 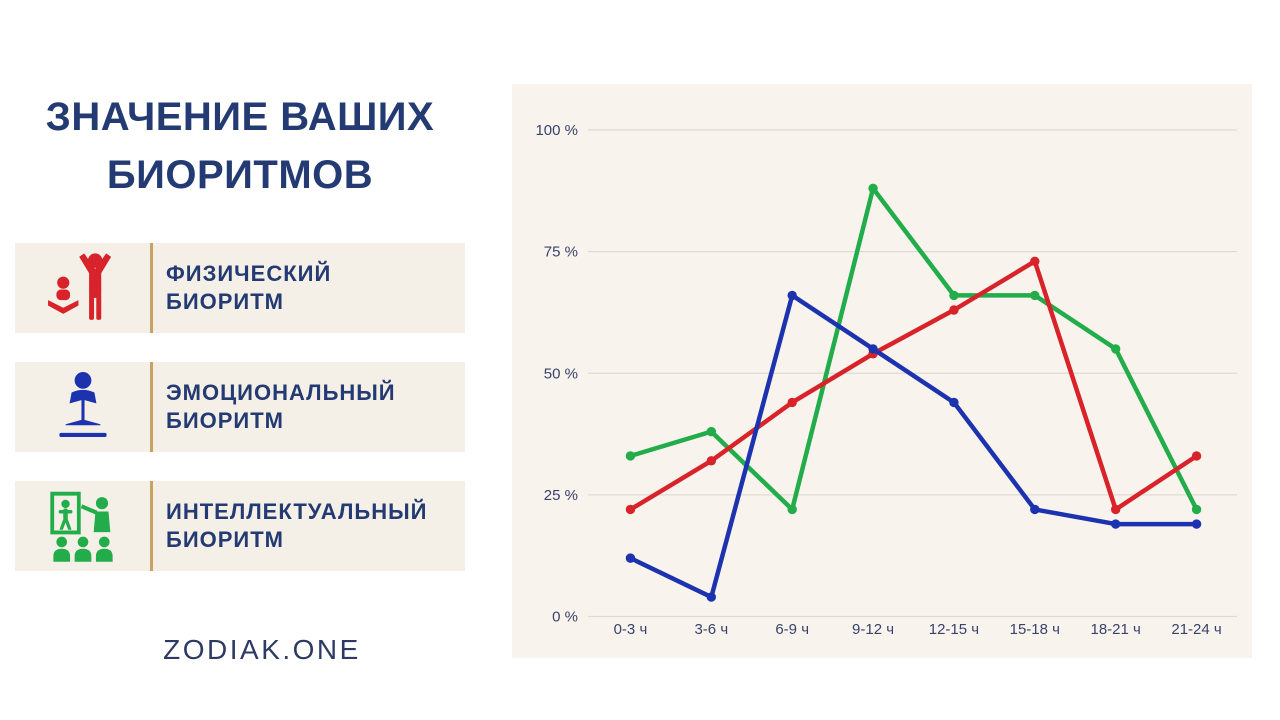 I want to click on x-axis-tick-label: 18-21 ч, so click(x=1116, y=629).